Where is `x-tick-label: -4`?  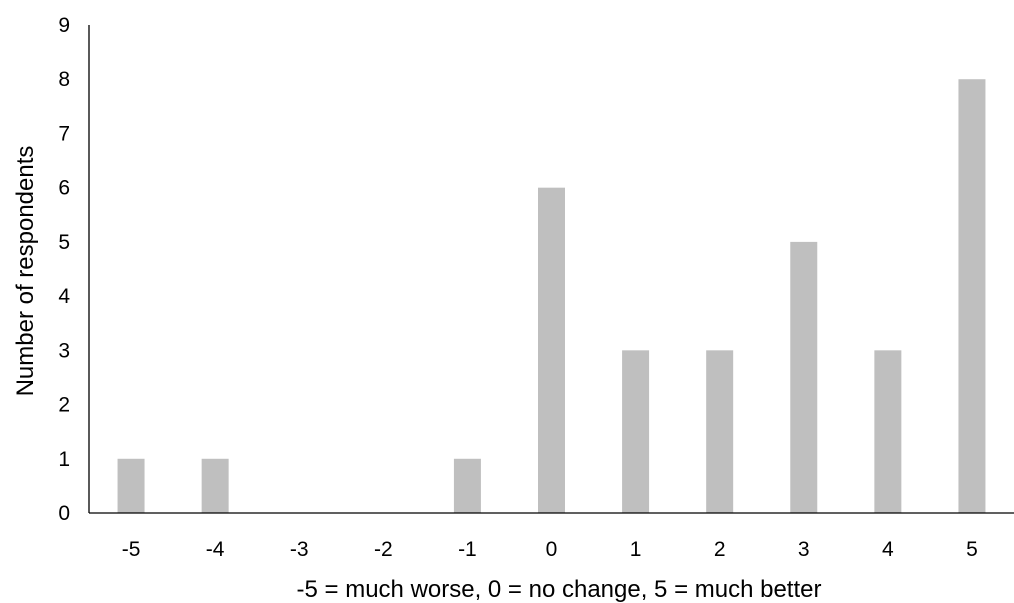 x-tick-label: -4 is located at coordinates (215, 549).